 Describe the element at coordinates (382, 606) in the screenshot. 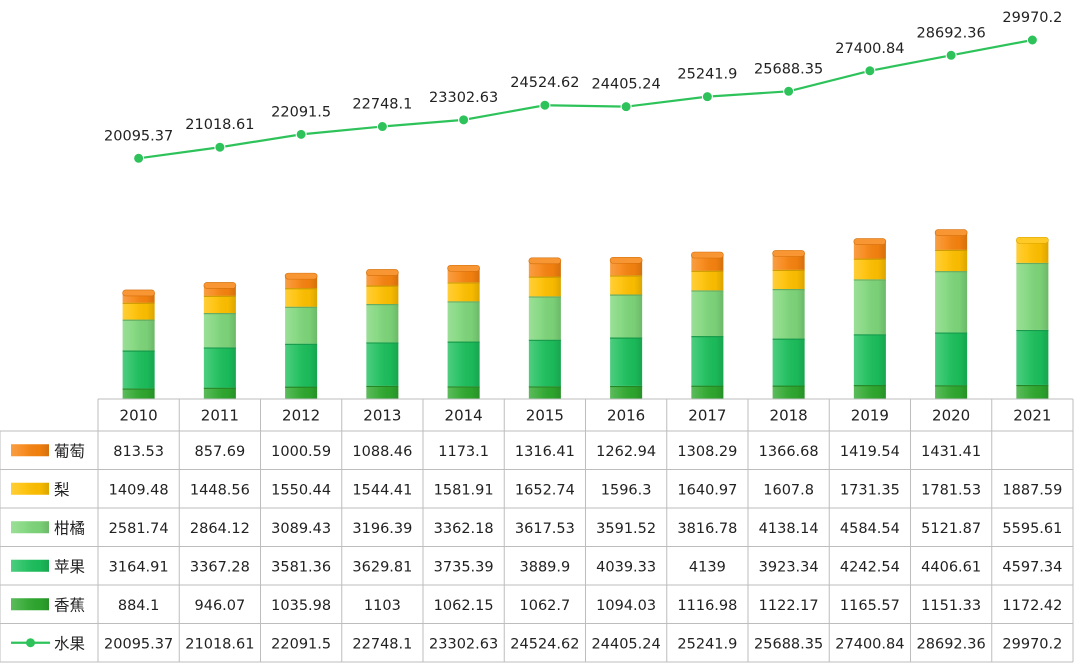

I see `table-cell: 1103` at that location.